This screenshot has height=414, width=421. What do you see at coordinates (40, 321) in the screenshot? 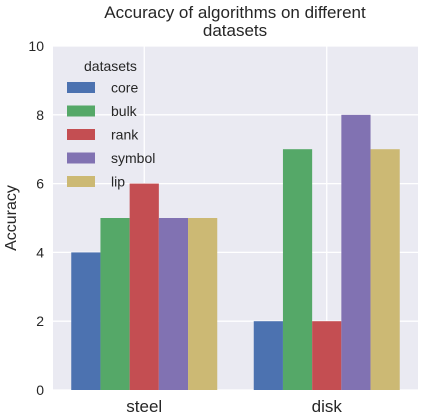
I see `y-tick-label: 2` at bounding box center [40, 321].